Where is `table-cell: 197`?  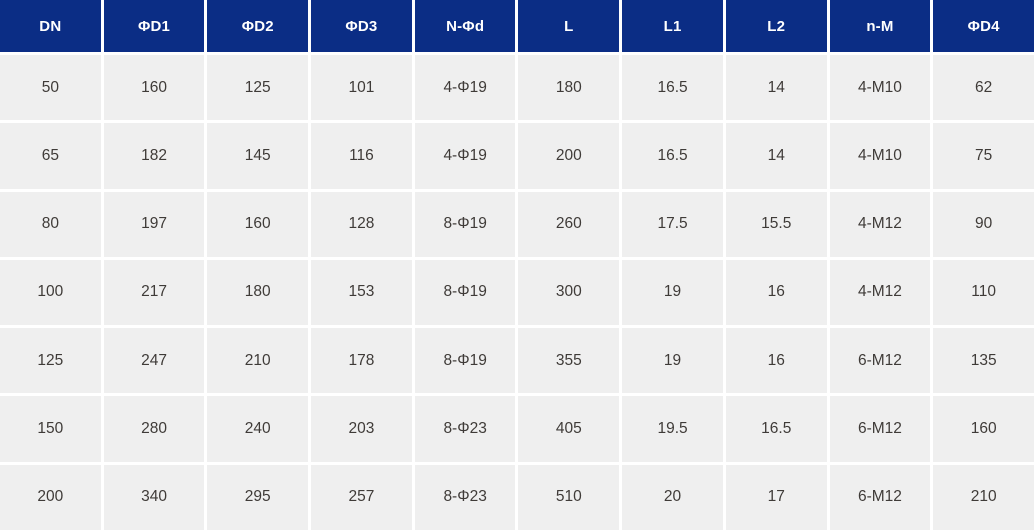 table-cell: 197 is located at coordinates (154, 224).